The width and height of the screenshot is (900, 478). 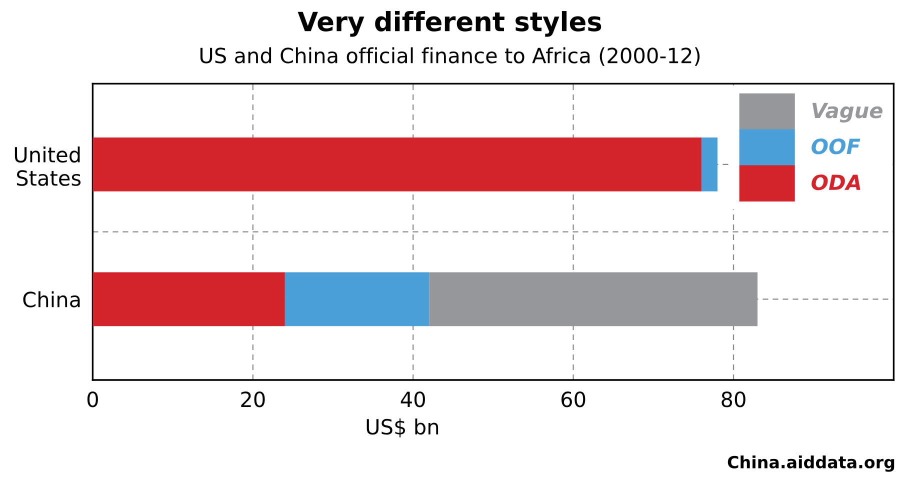 What do you see at coordinates (402, 428) in the screenshot?
I see `x-axis-title: US$ bn` at bounding box center [402, 428].